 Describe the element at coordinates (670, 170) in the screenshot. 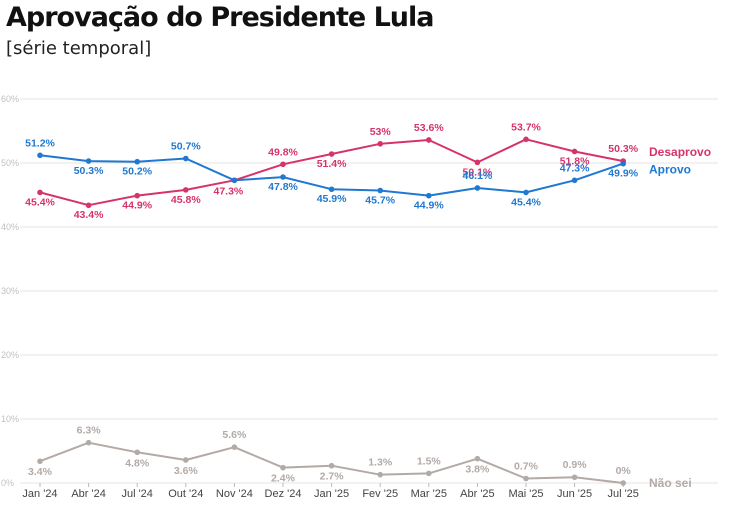

I see `series-label: Aprovo` at that location.